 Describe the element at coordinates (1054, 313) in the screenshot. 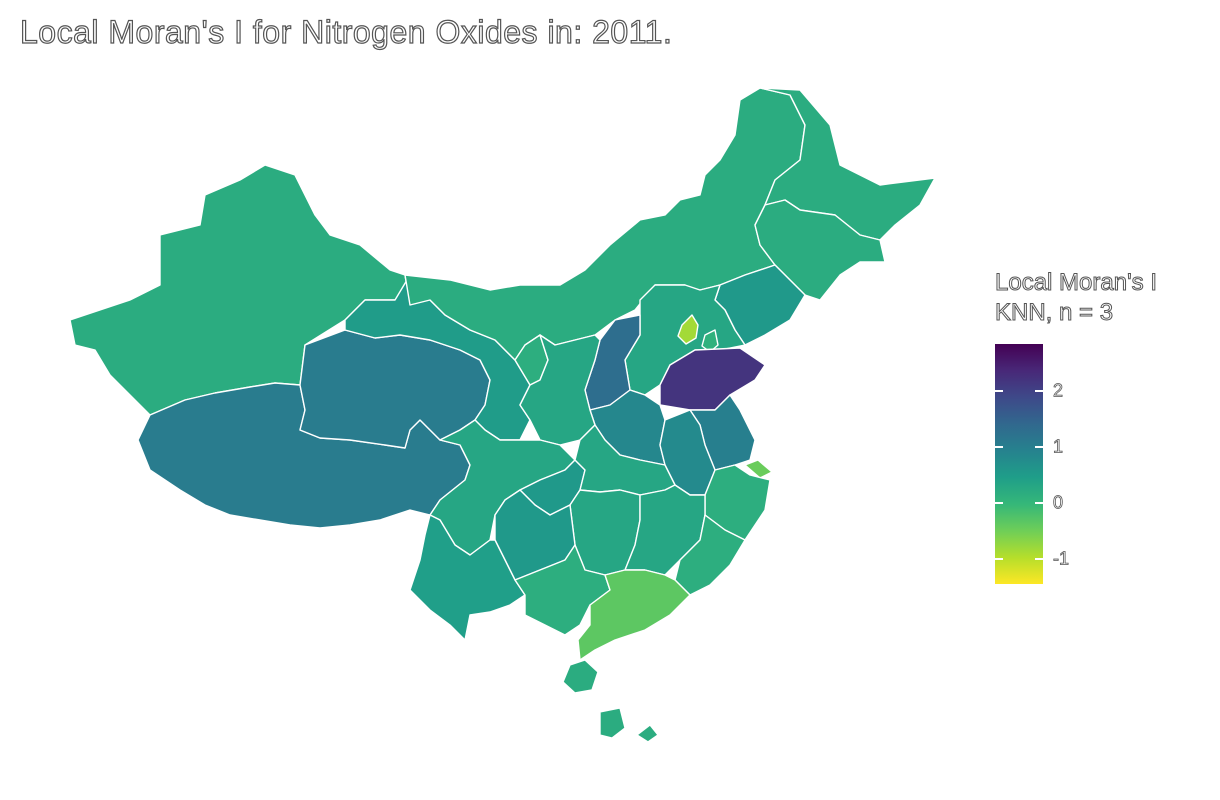

I see `legend-title-line2: KNN, n = 3` at that location.